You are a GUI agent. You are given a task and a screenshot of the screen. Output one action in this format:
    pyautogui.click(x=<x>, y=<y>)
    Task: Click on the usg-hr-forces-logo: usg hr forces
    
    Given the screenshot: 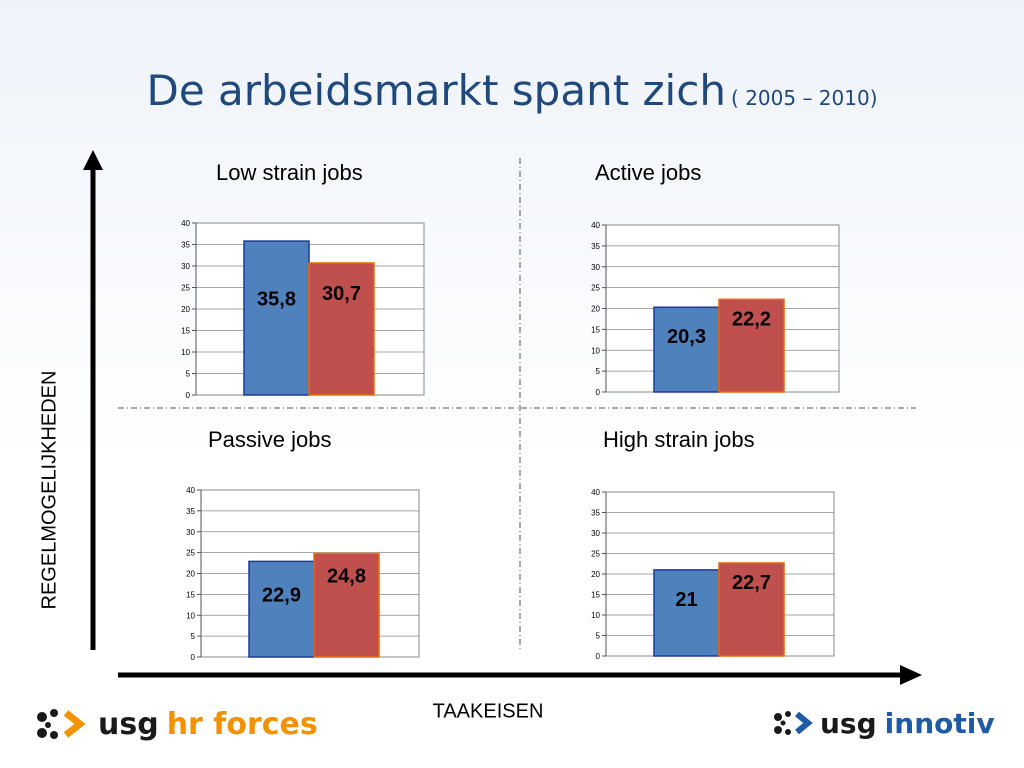 What is the action you would take?
    pyautogui.click(x=175, y=724)
    